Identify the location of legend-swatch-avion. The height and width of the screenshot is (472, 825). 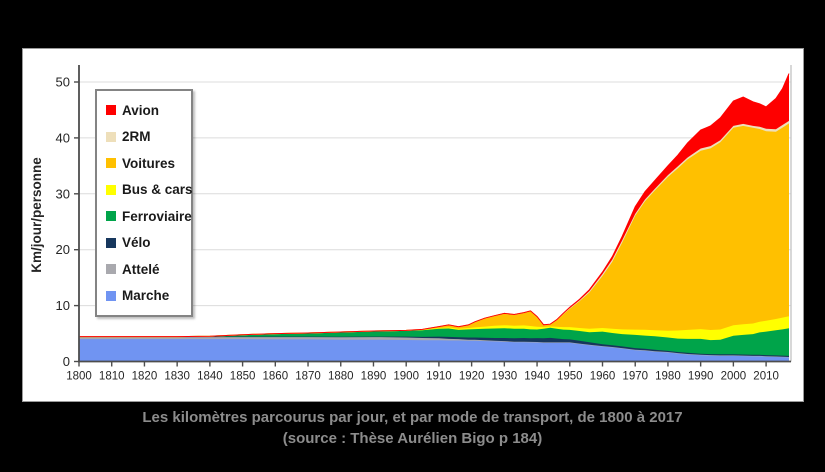
(111, 110).